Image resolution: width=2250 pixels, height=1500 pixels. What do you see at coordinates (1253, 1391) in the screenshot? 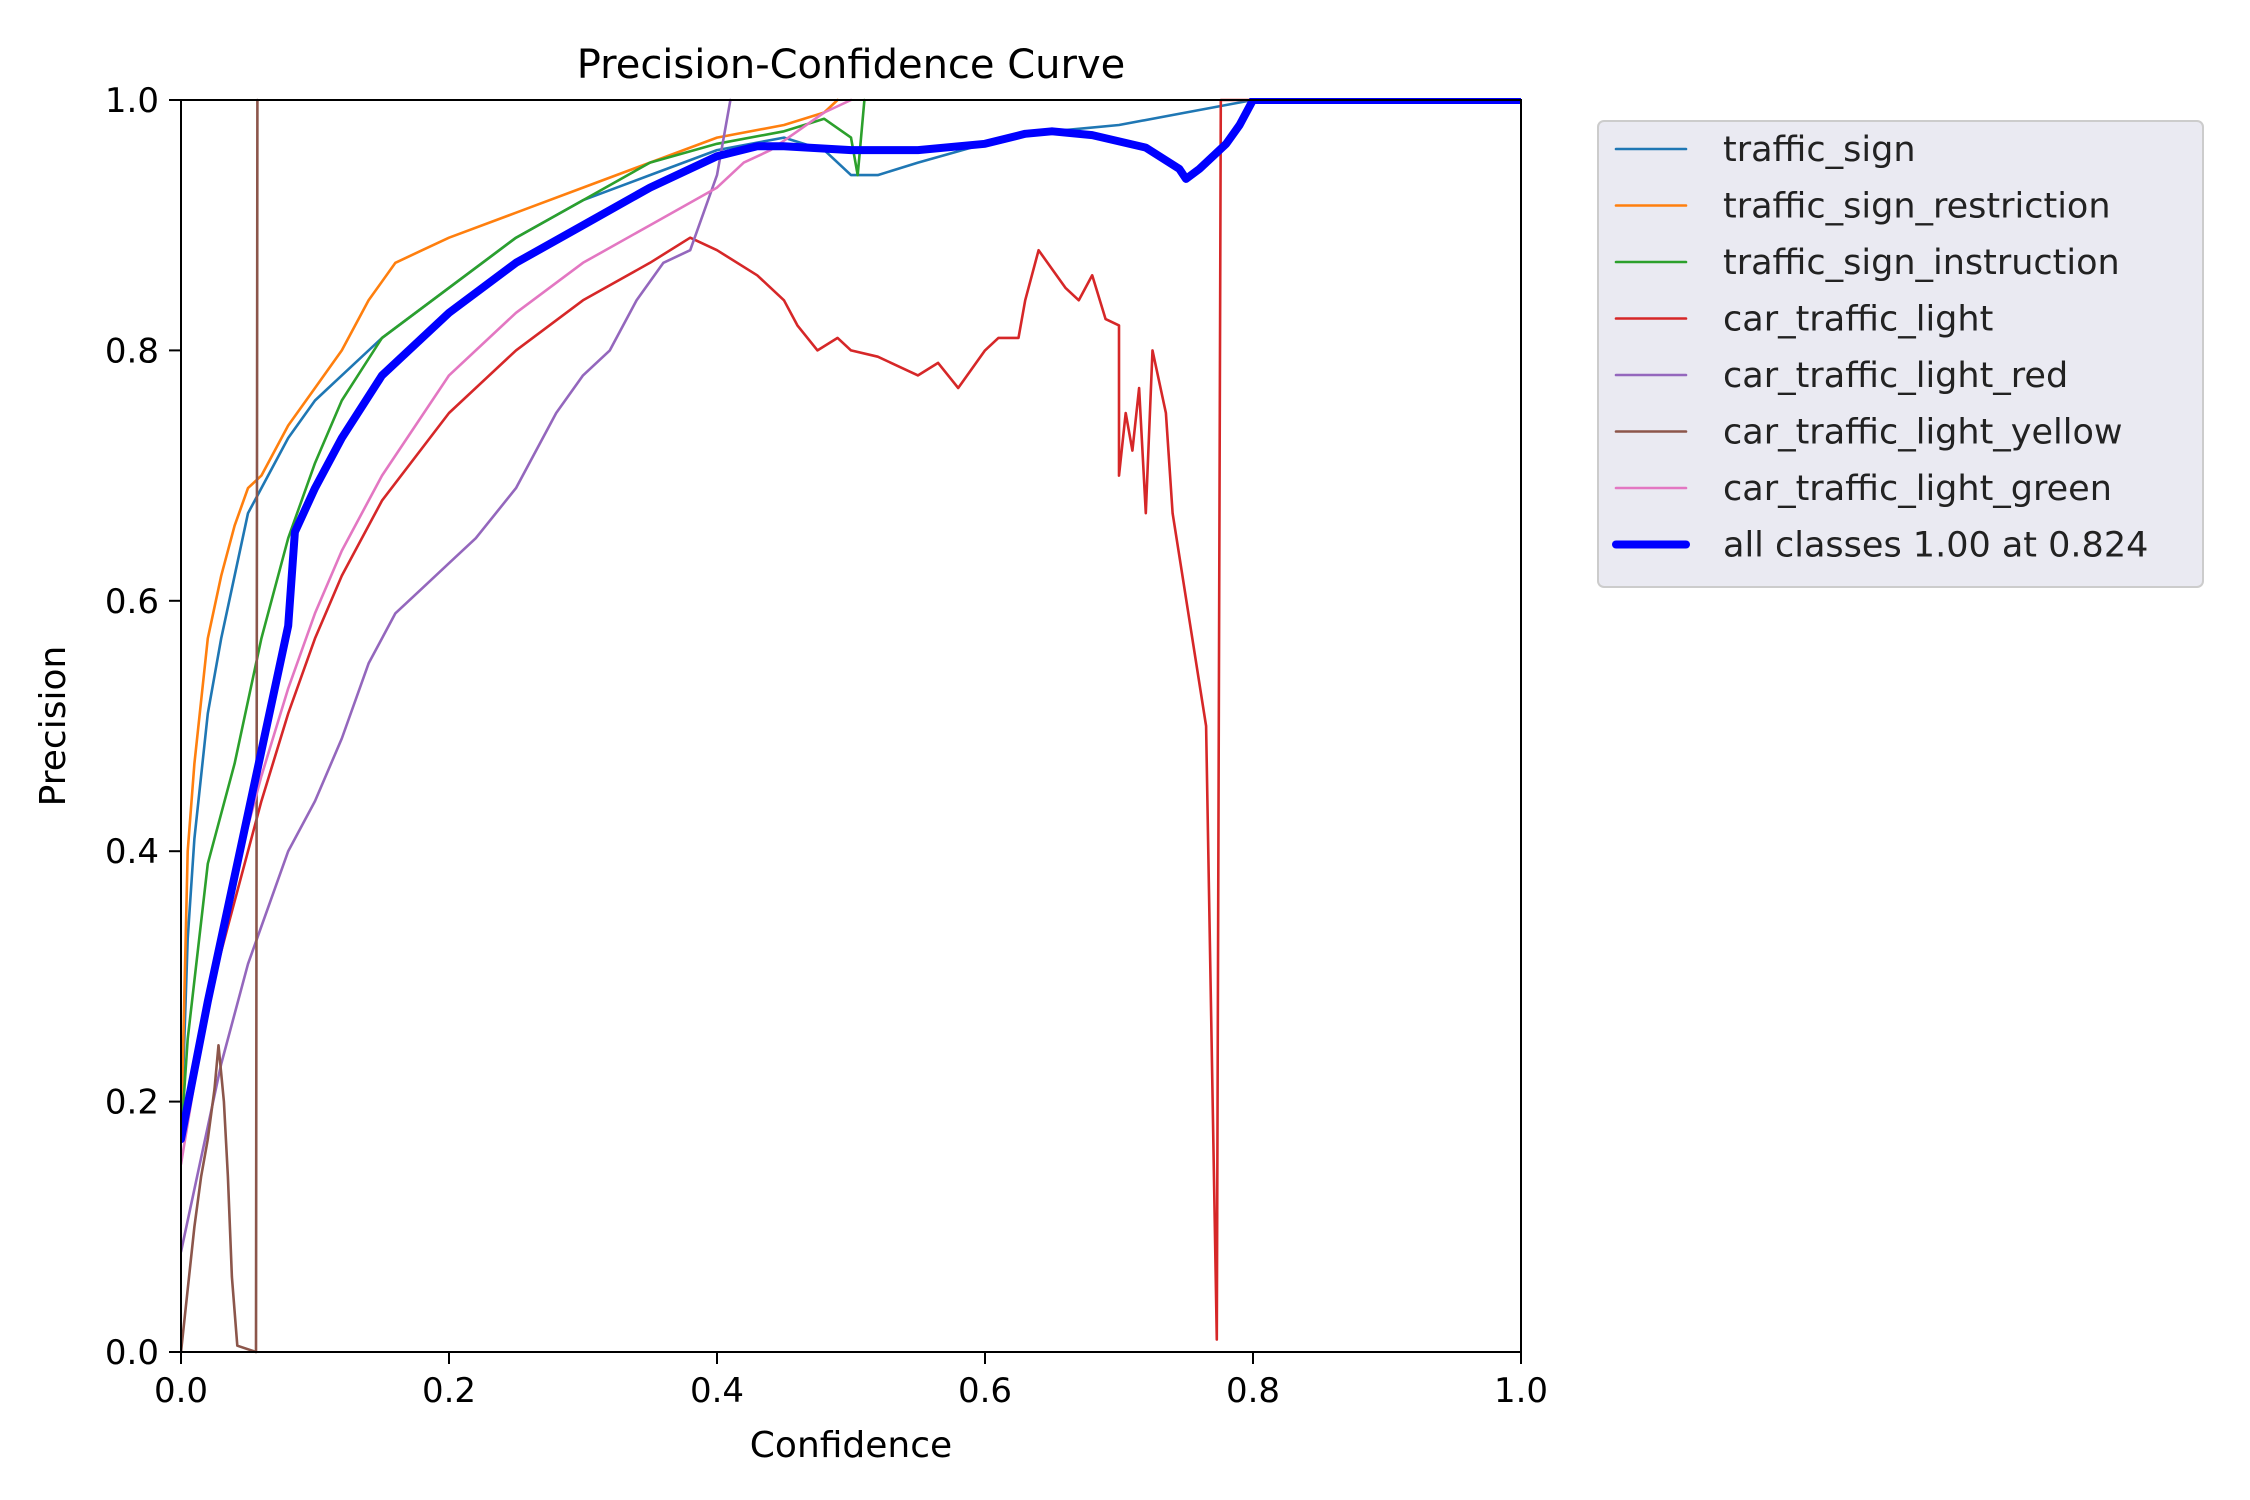
I see `x-tick-label: 0.8` at bounding box center [1253, 1391].